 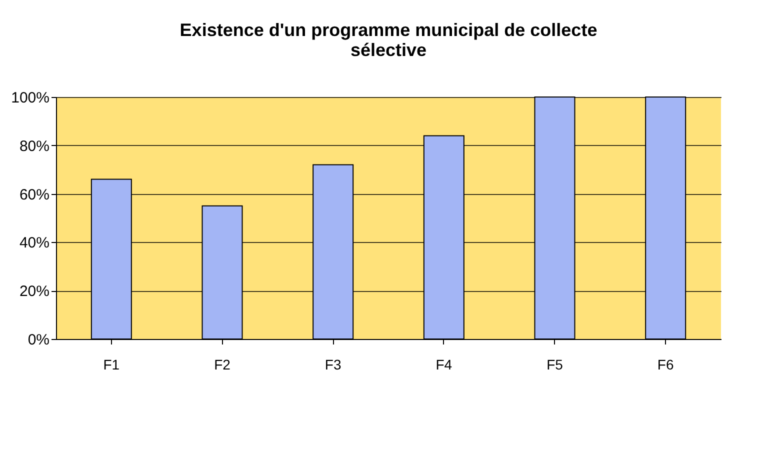 I want to click on y-tick-label: 100%, so click(x=30, y=98).